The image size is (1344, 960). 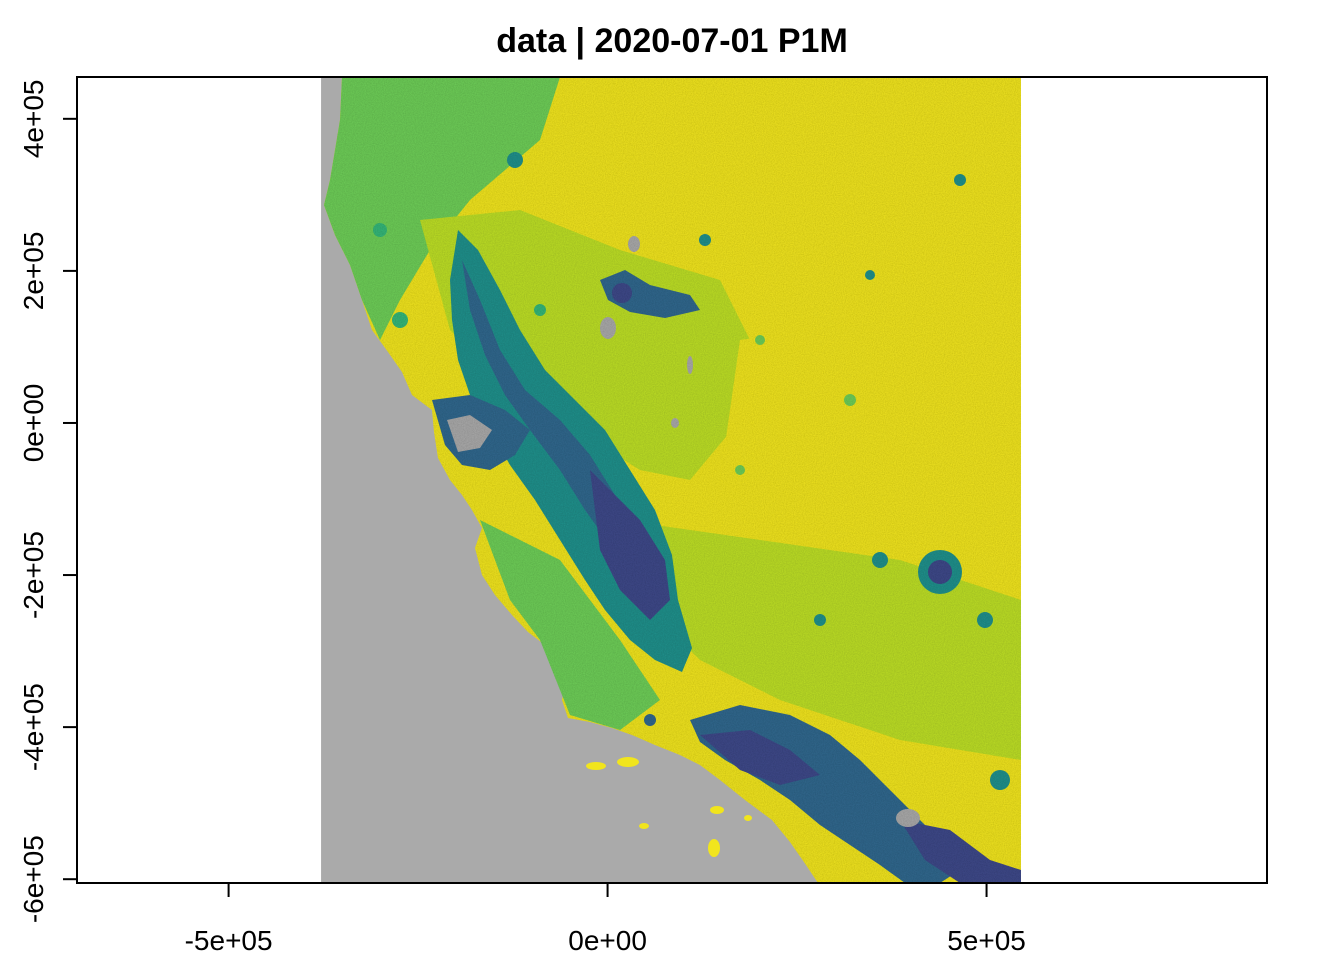 What do you see at coordinates (690, 365) in the screenshot?
I see `lake-tahoe` at bounding box center [690, 365].